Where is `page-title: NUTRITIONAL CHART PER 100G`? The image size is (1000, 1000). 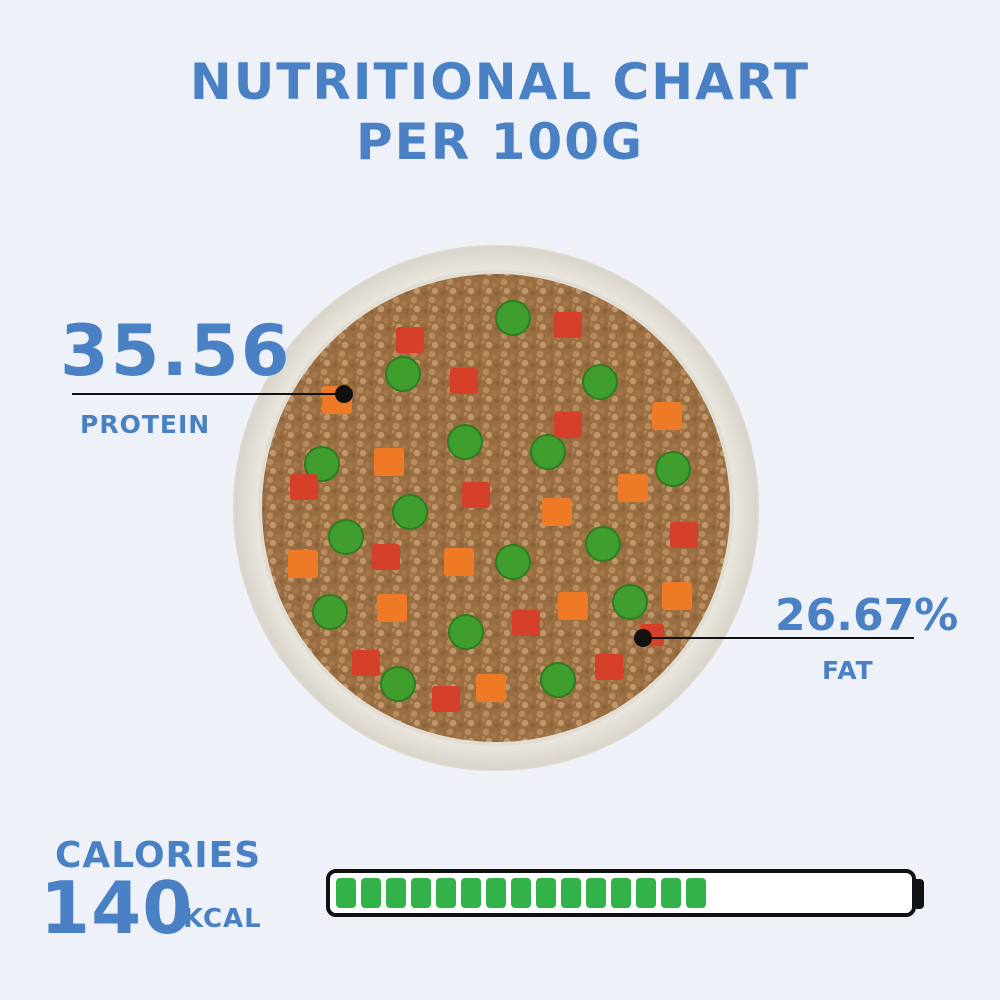
page-title: NUTRITIONAL CHART PER 100G is located at coordinates (500, 112).